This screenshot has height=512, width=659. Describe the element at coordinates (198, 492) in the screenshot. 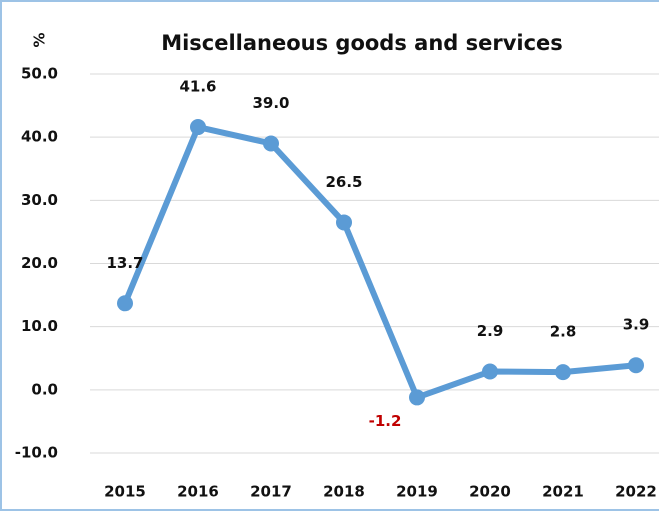

I see `x-tick-label: 2016` at that location.